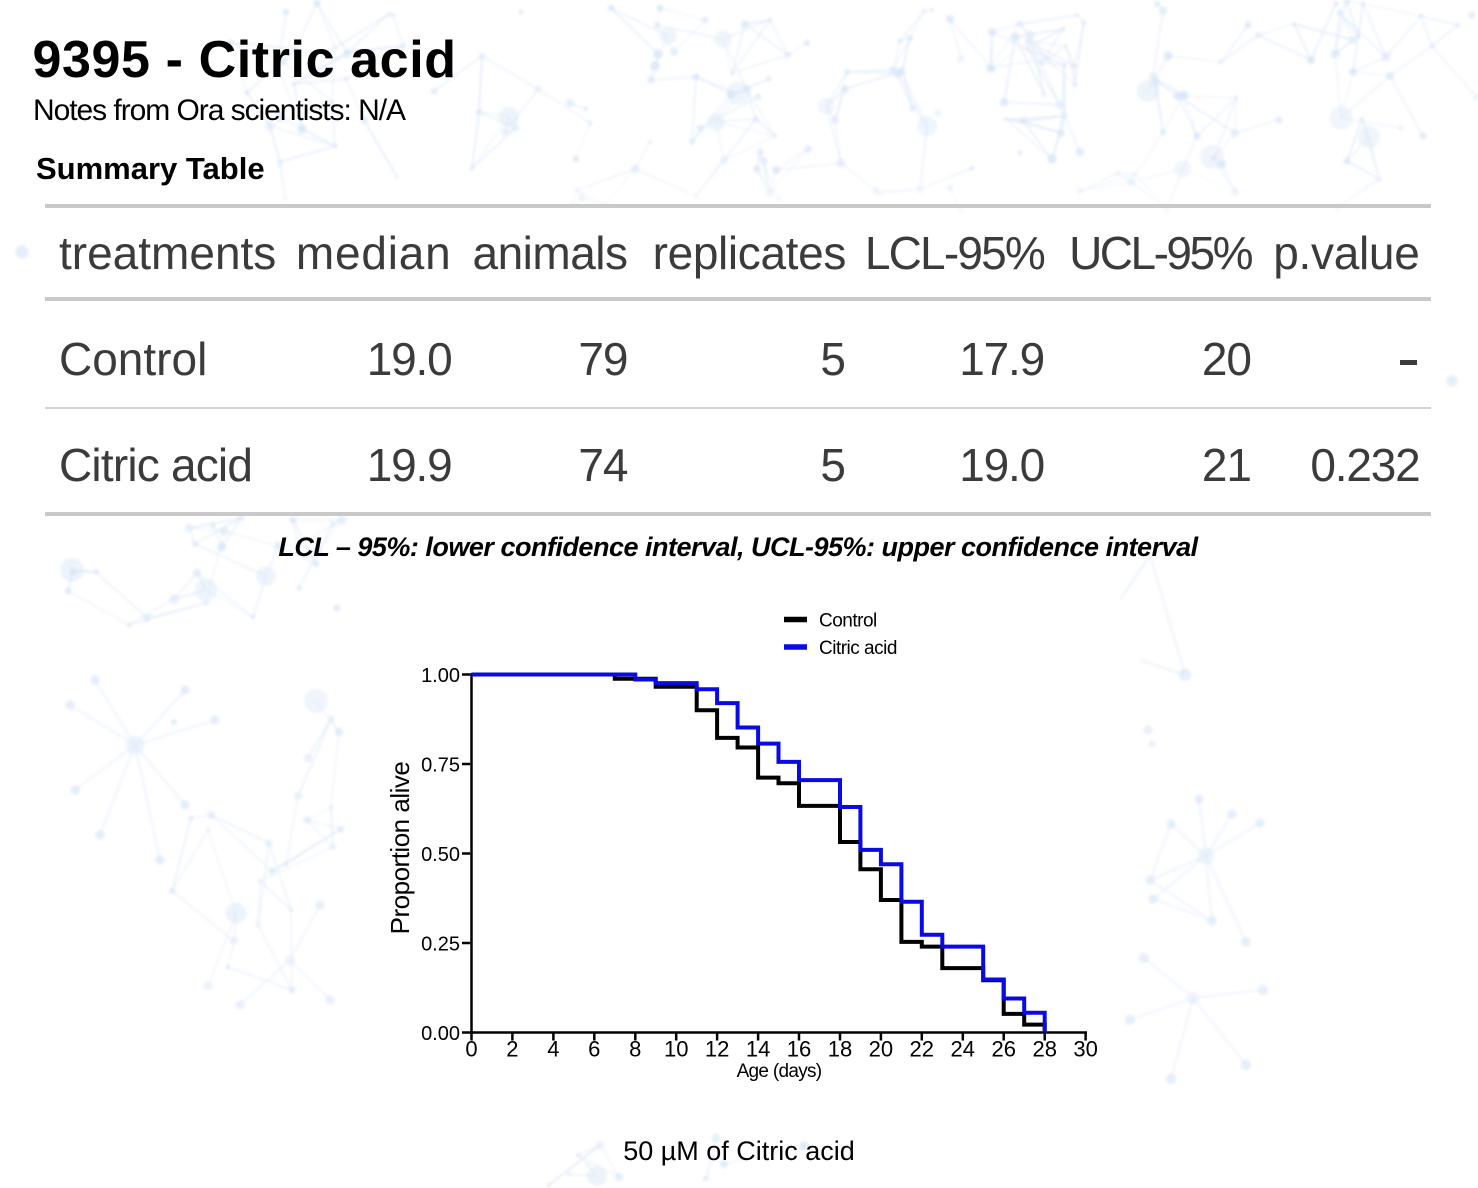 The height and width of the screenshot is (1188, 1478). Describe the element at coordinates (471, 1049) in the screenshot. I see `svg-text: 0` at that location.